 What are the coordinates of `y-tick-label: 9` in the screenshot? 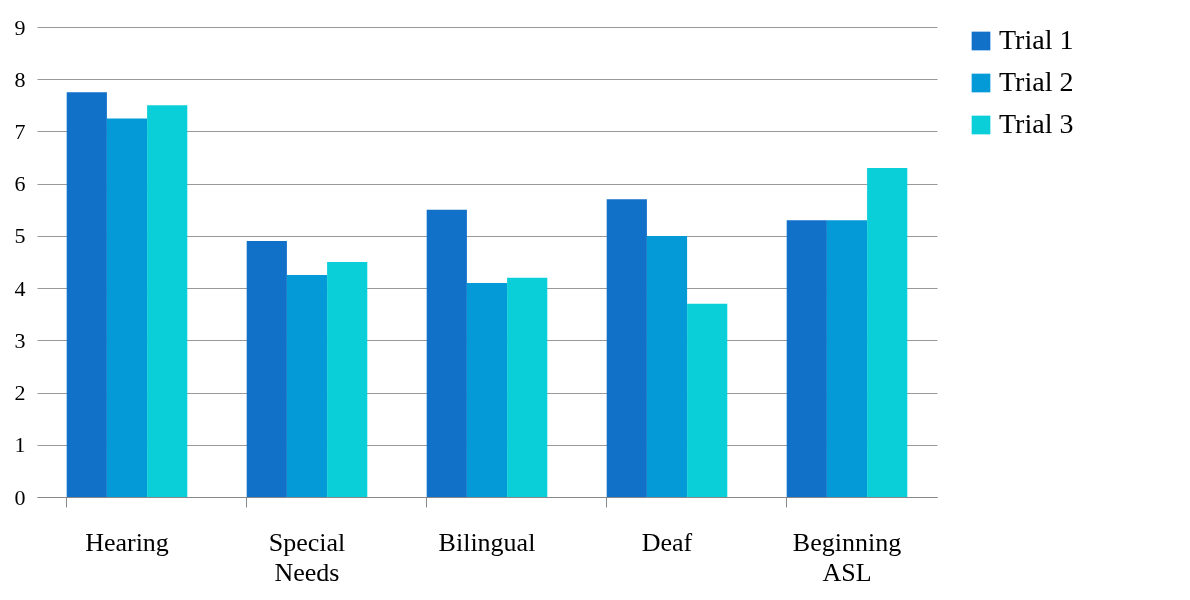 It's located at (20, 27).